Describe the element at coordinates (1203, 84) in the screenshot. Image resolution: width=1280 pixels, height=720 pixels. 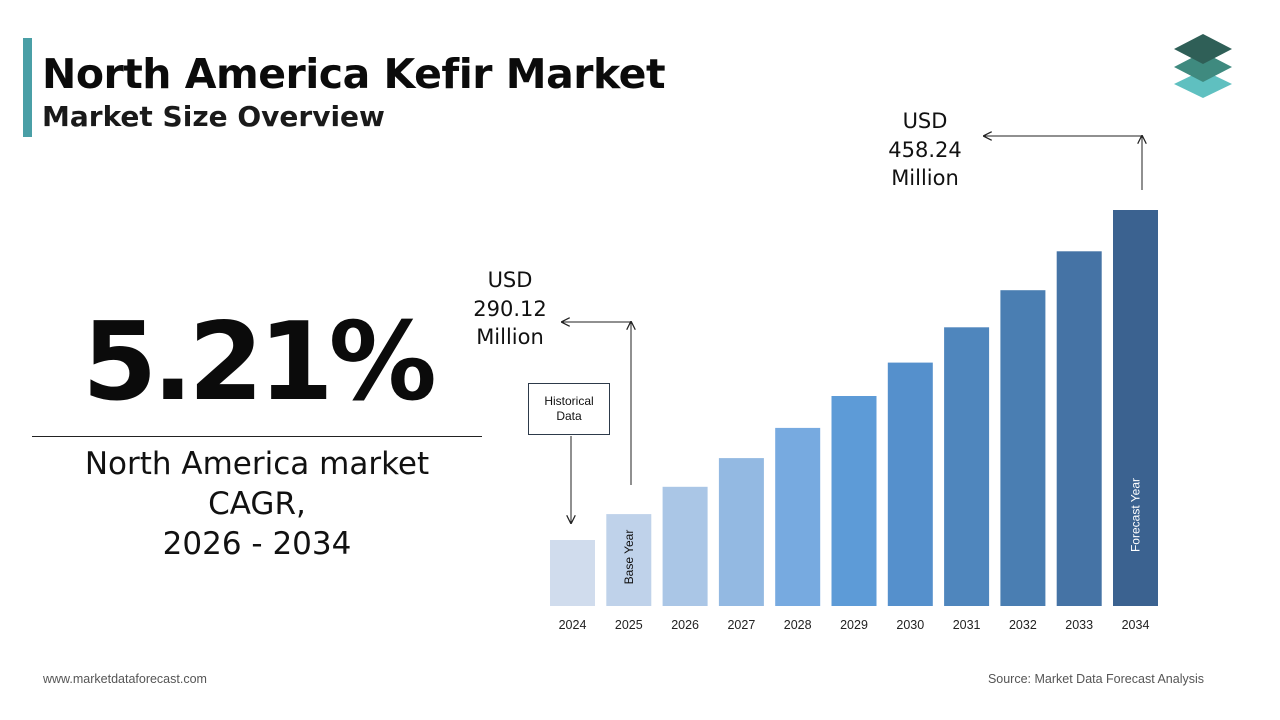
I see `logo-layer-bottom` at that location.